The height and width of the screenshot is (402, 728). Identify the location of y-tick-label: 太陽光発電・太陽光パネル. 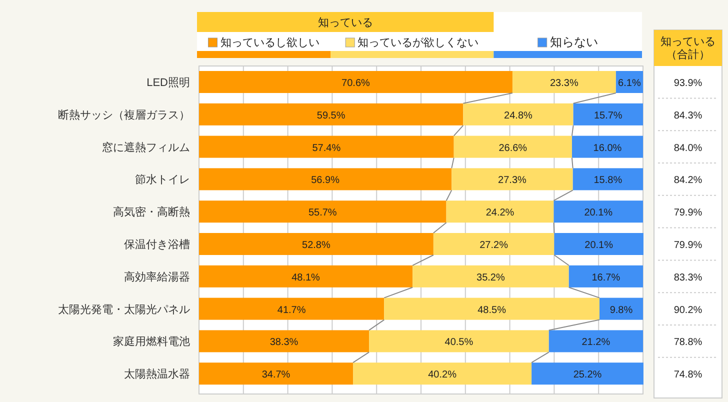
(124, 309).